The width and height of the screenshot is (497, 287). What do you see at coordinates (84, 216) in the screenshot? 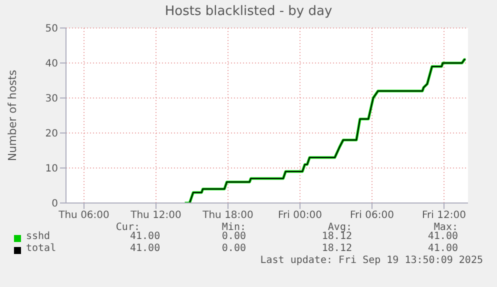
I see `x-tick-label: Thu 06:00` at bounding box center [84, 216].